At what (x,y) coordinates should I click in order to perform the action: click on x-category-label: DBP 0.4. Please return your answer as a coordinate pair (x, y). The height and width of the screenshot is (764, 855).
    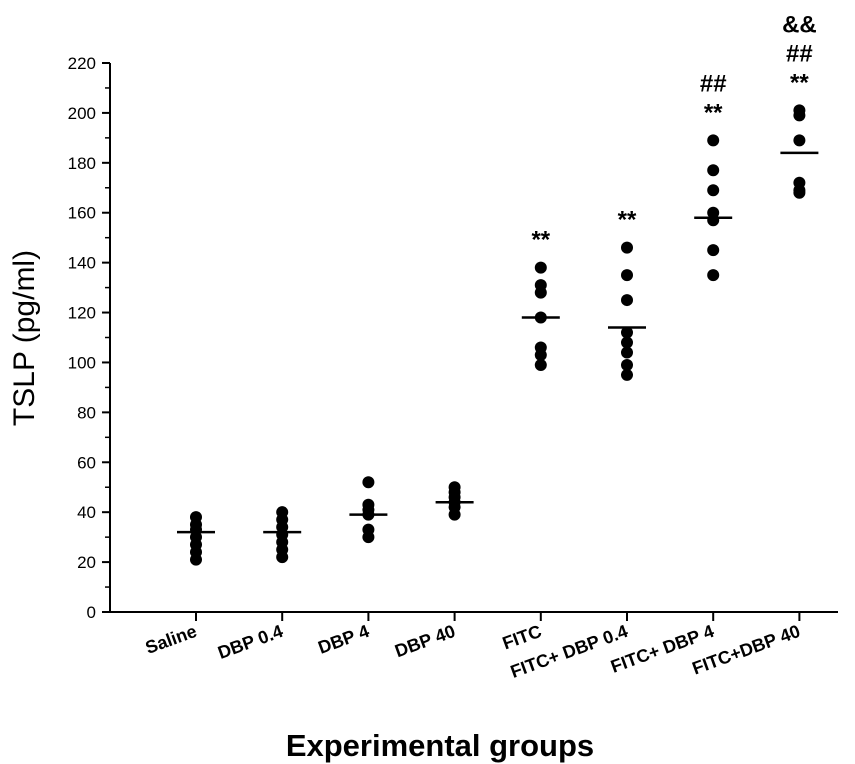
    Looking at the image, I should click on (250, 642).